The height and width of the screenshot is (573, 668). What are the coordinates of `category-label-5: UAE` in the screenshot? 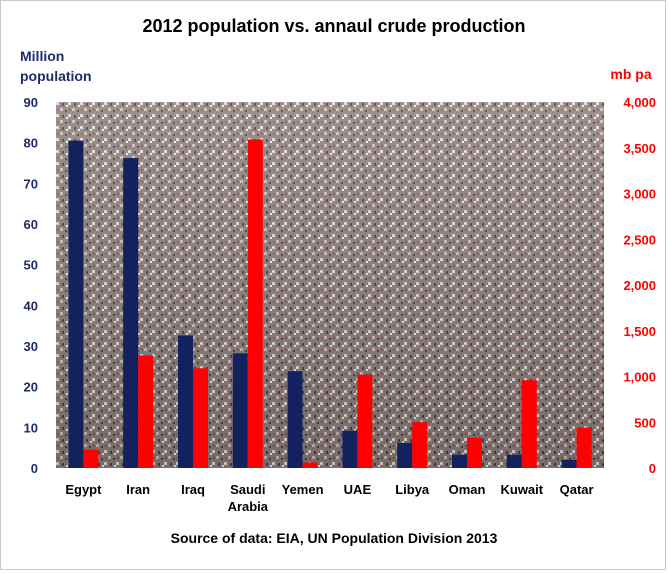 It's located at (358, 489).